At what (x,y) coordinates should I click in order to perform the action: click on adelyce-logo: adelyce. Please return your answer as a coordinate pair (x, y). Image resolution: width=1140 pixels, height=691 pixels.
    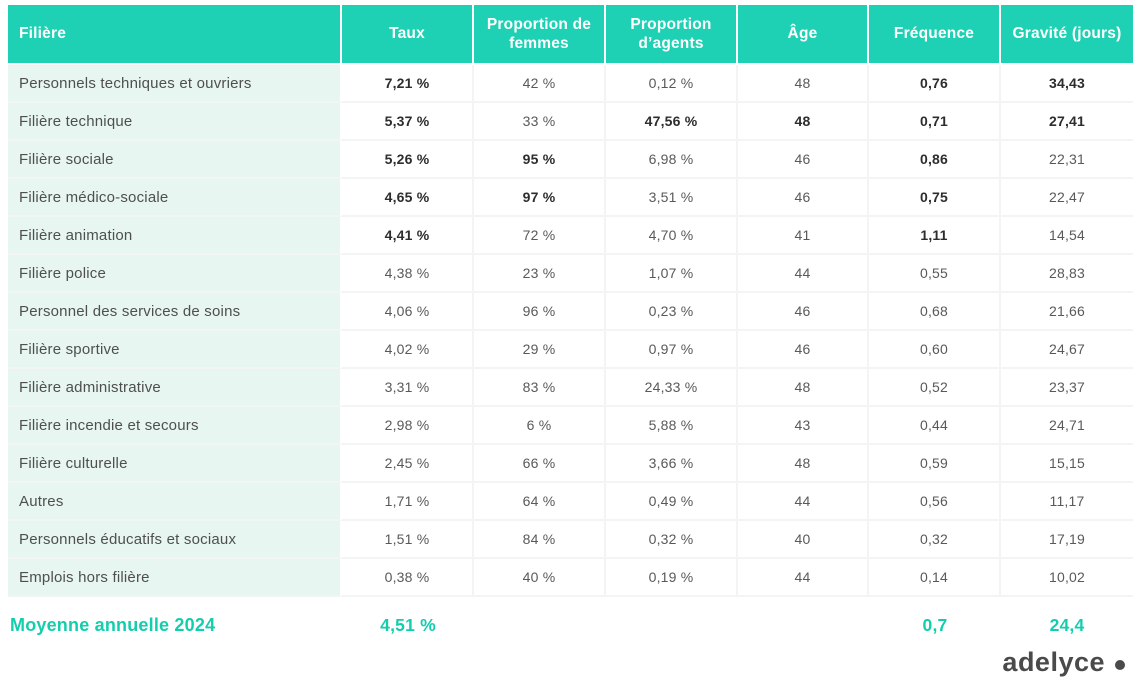
    Looking at the image, I should click on (1063, 662).